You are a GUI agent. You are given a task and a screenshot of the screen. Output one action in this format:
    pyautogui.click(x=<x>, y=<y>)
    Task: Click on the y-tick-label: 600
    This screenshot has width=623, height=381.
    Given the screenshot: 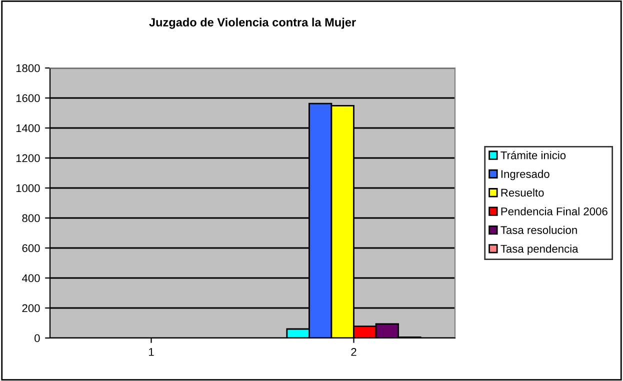 What is the action you would take?
    pyautogui.click(x=31, y=248)
    